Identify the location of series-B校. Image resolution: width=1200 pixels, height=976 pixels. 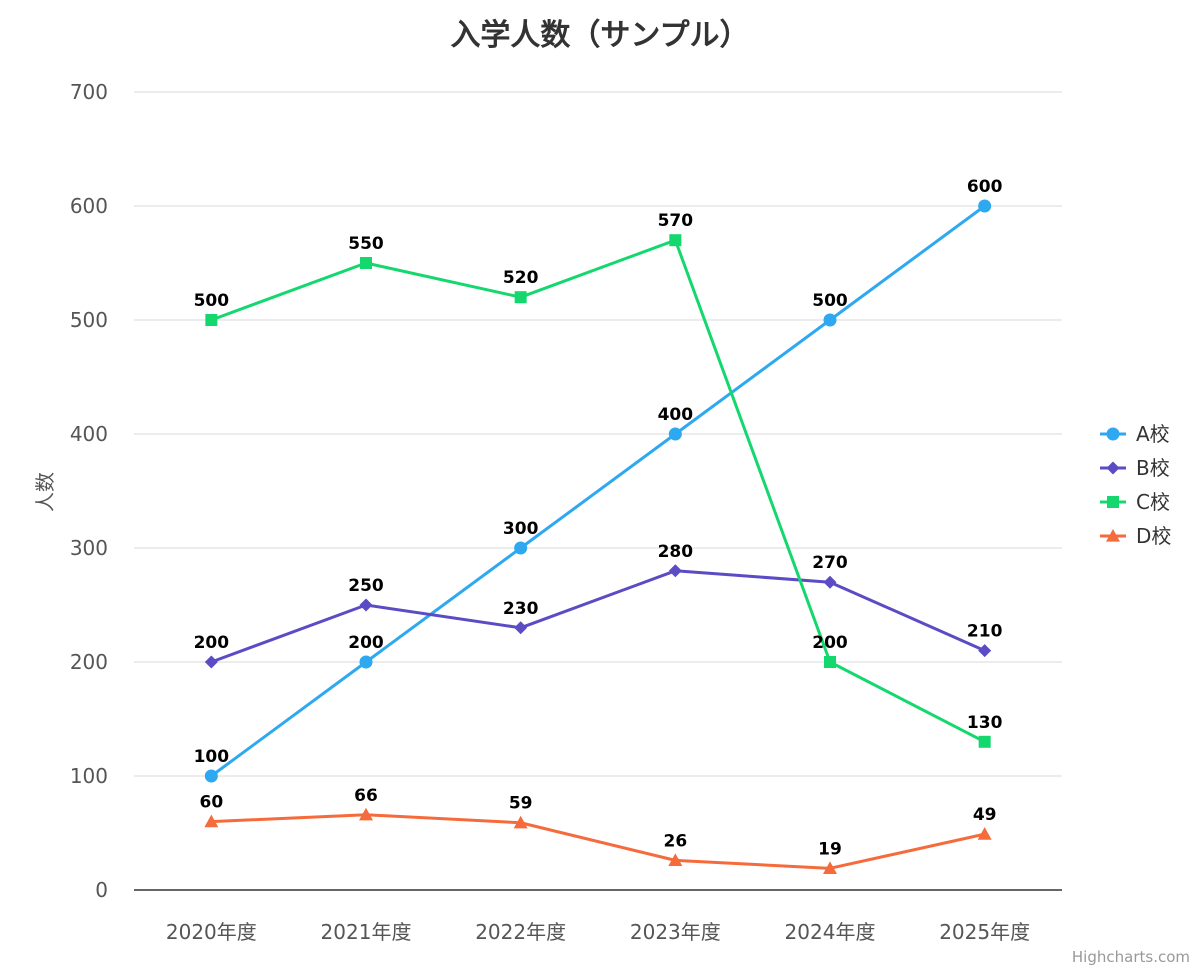
(598, 616).